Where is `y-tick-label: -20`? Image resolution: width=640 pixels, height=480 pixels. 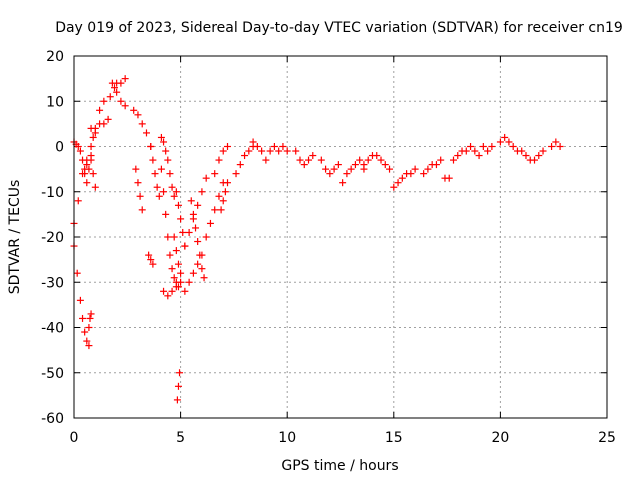 y-tick-label: -20 is located at coordinates (52, 238).